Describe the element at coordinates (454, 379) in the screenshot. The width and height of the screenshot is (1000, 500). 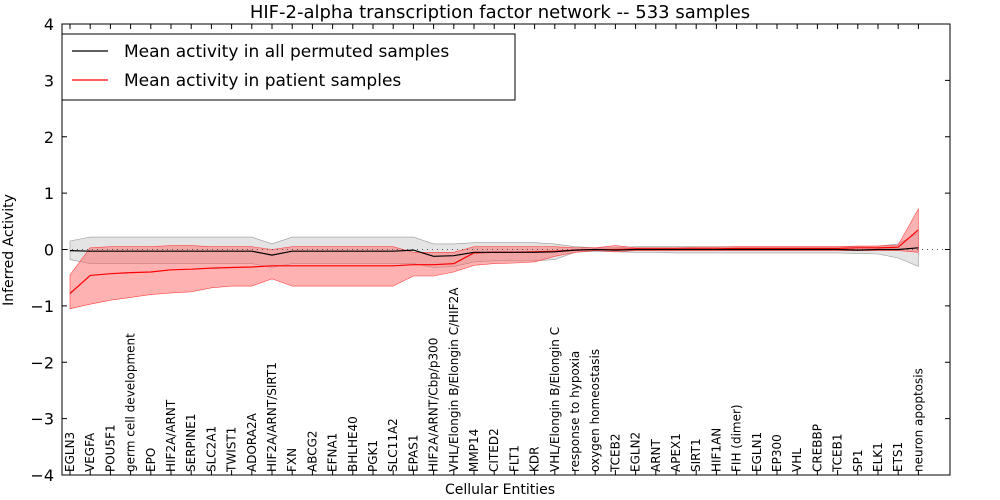
I see `x-tick-label: VHL/Elongin B/Elongin C/HIF2A` at that location.